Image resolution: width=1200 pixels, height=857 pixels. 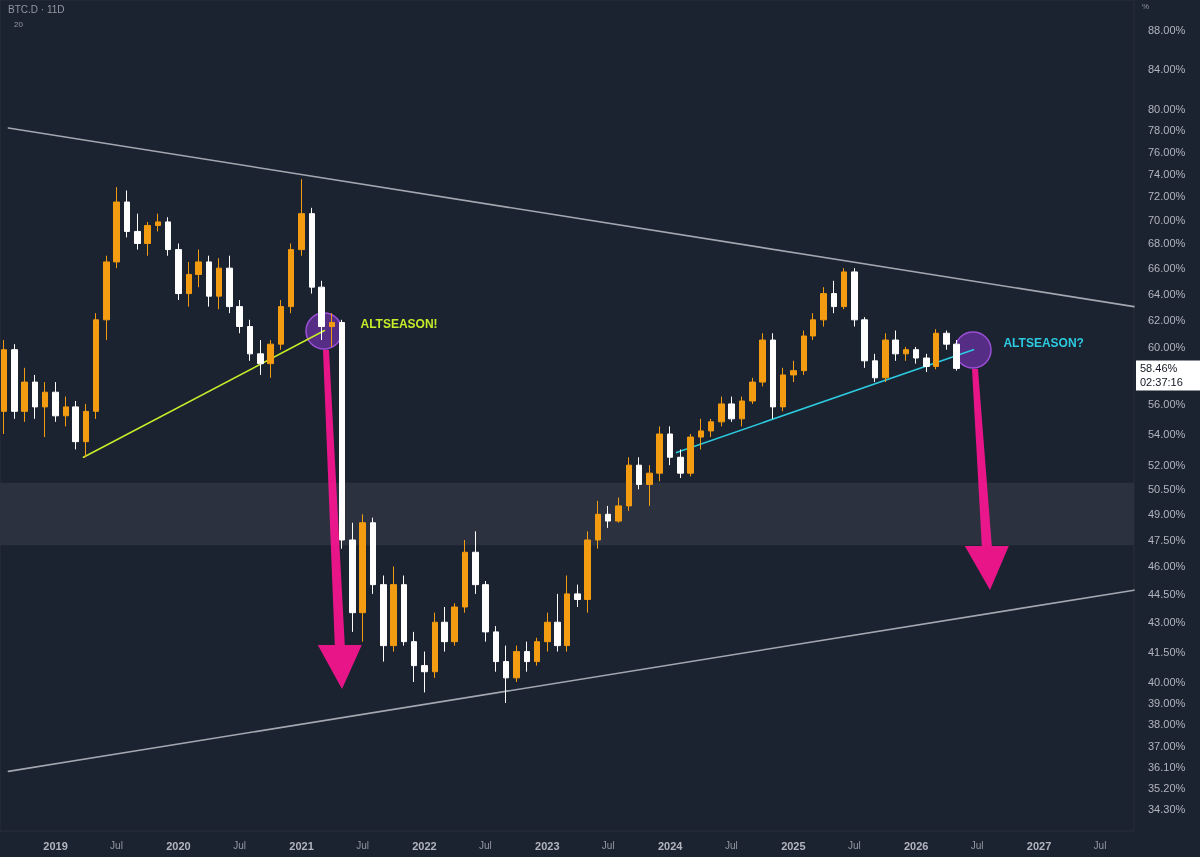 What do you see at coordinates (178, 845) in the screenshot?
I see `x-tick-label: 2020` at bounding box center [178, 845].